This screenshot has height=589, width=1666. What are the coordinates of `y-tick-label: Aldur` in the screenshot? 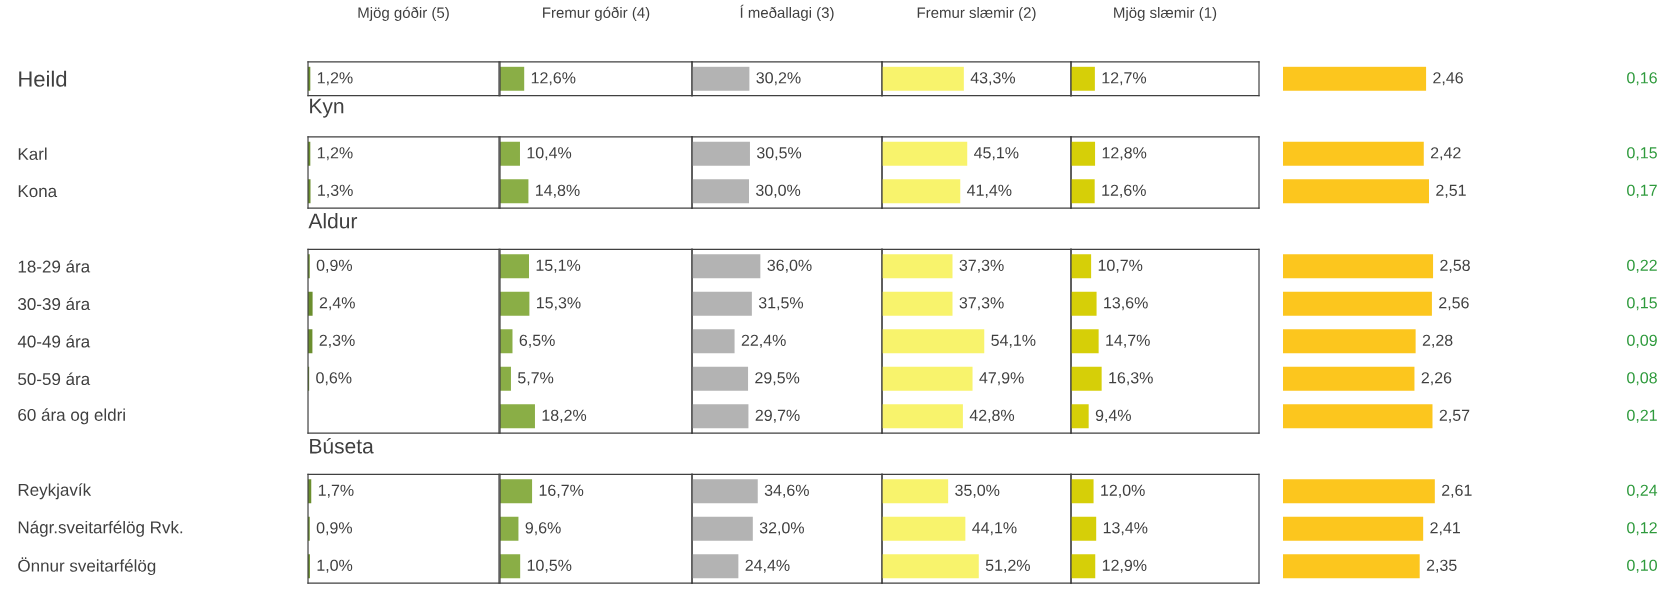 It's located at (333, 221).